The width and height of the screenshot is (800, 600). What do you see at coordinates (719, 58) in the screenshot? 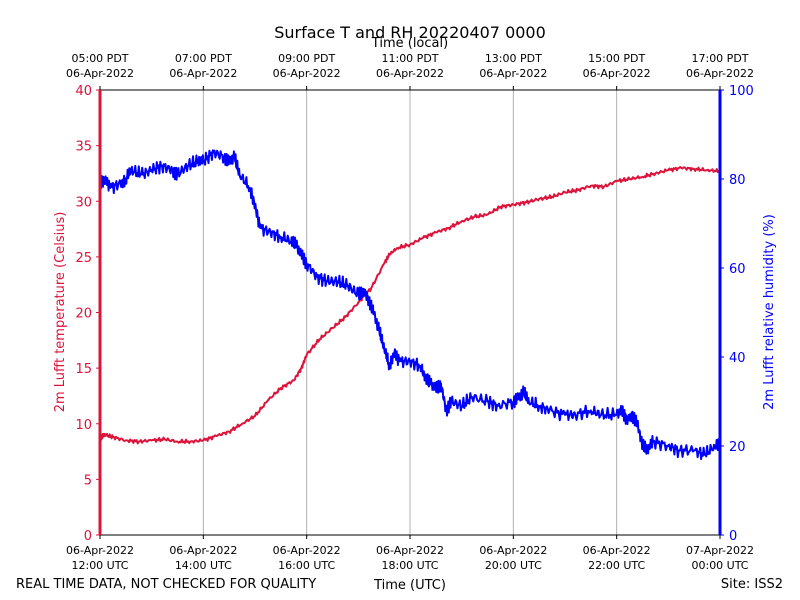
I see `top-tick-time: 17:00 PDT` at bounding box center [719, 58].